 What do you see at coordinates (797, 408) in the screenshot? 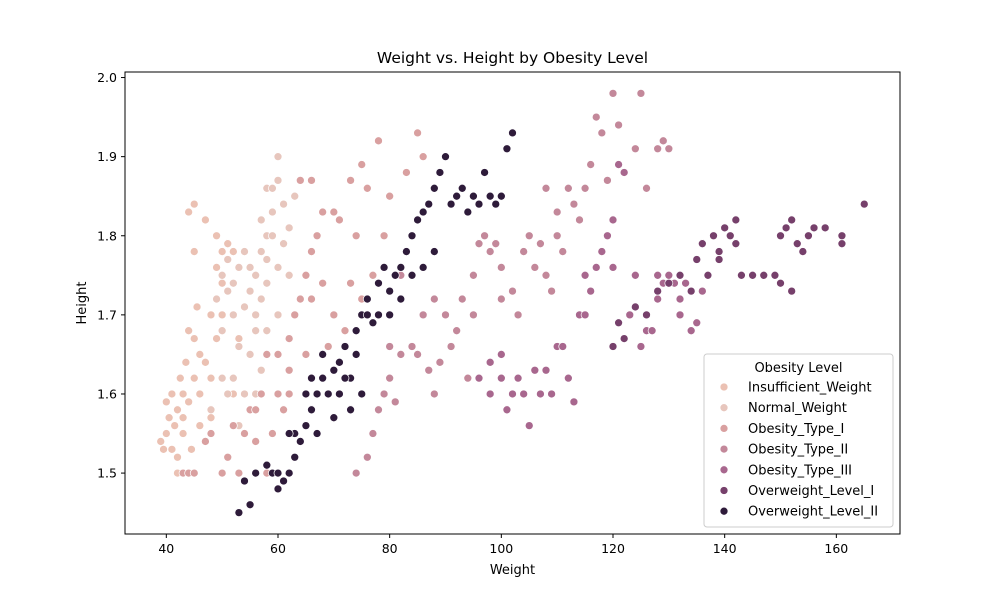
I see `legend-label: Normal_Weight` at bounding box center [797, 408].